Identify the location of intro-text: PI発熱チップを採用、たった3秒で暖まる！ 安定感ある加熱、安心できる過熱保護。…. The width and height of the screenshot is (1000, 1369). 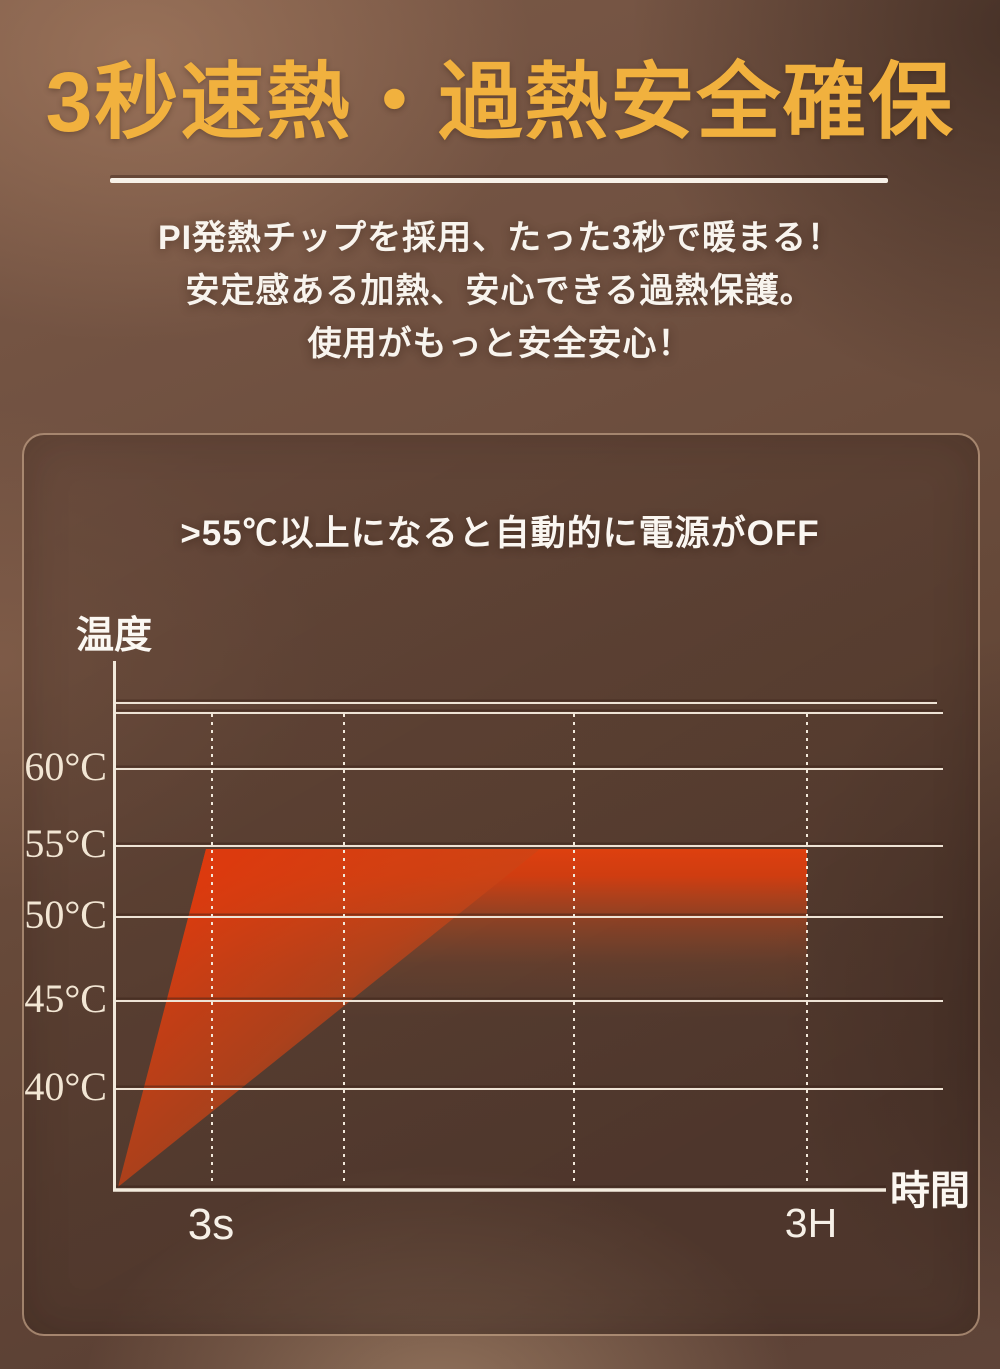
(500, 291).